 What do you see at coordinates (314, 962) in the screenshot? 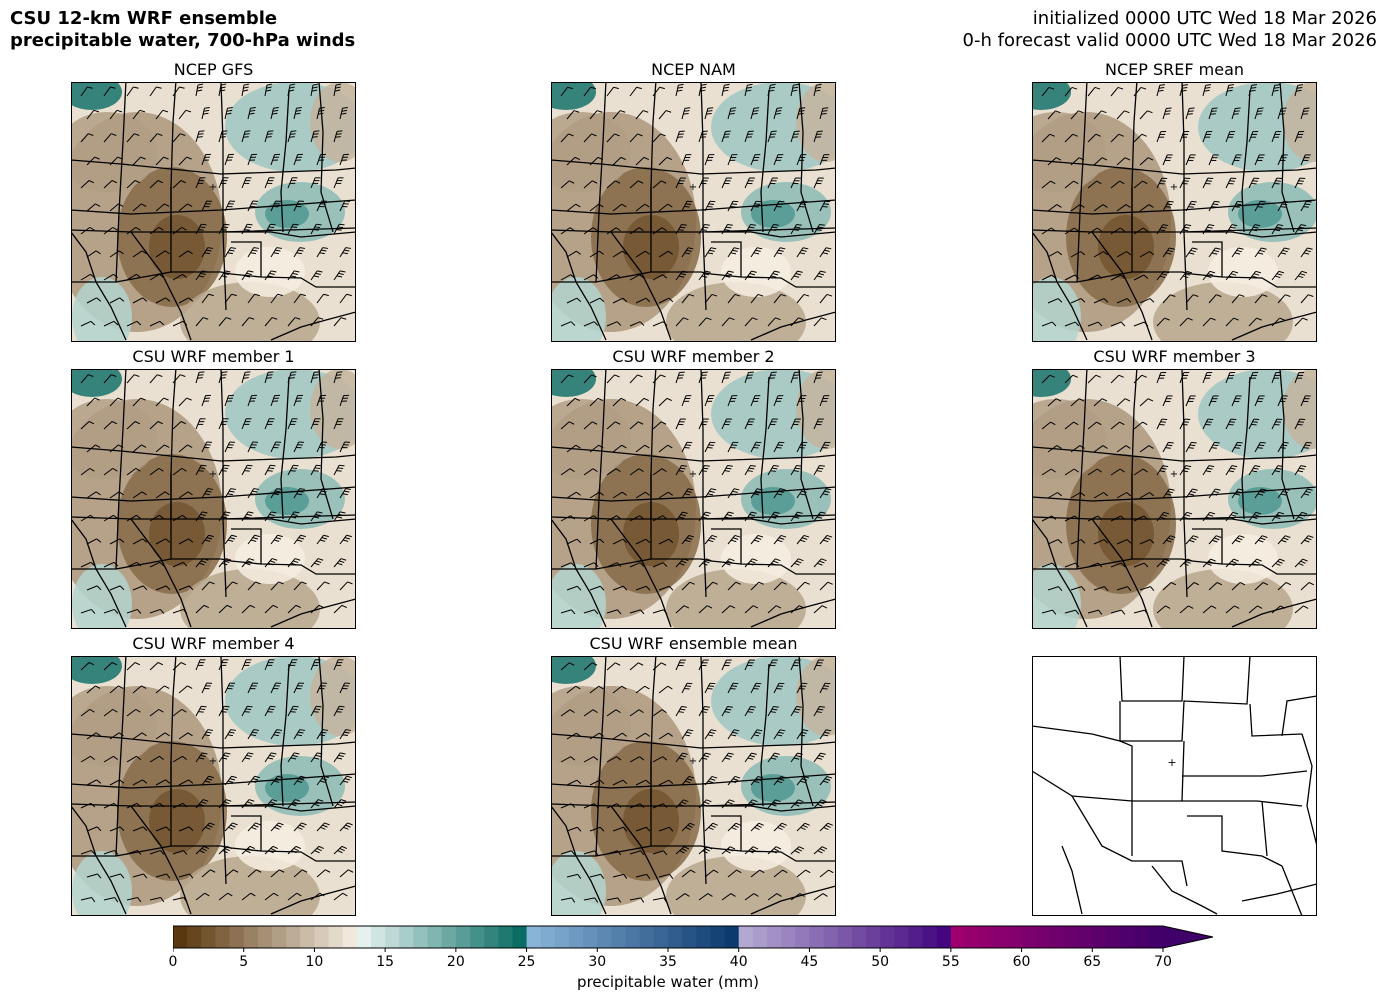
I see `colorbar-tick-label: 10` at bounding box center [314, 962].